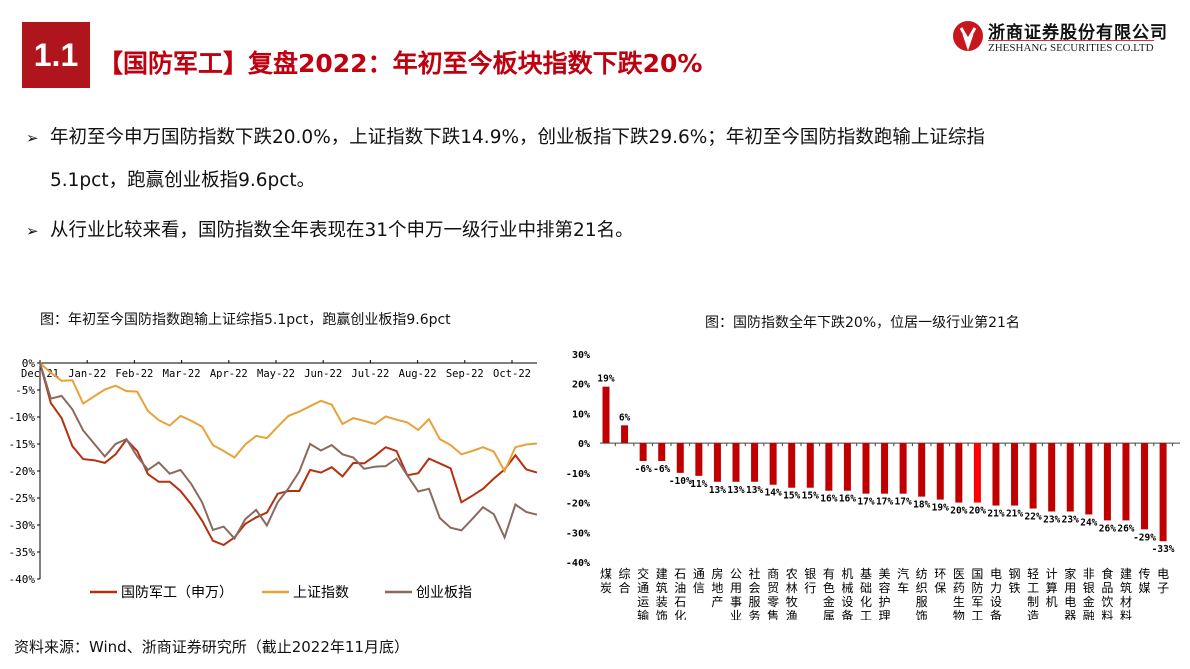 The width and height of the screenshot is (1190, 669). Describe the element at coordinates (1033, 614) in the screenshot. I see `category-label-char: 造` at that location.